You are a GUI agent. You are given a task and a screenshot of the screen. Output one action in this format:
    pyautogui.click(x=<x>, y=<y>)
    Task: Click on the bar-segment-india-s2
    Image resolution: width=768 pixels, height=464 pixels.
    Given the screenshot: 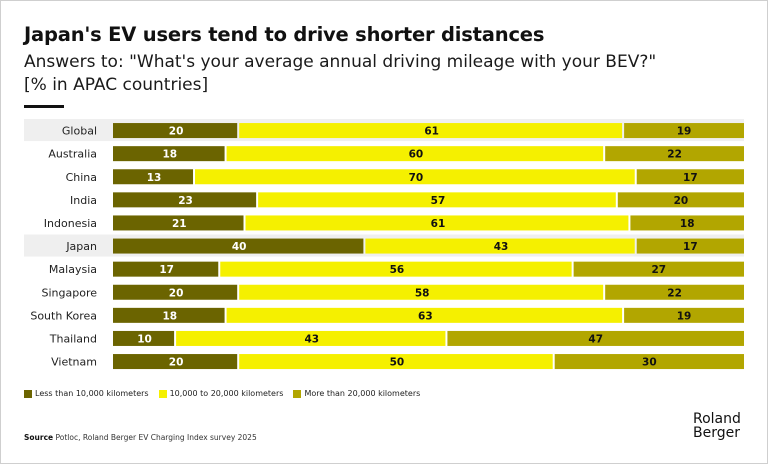 What is the action you would take?
    pyautogui.click(x=680, y=200)
    